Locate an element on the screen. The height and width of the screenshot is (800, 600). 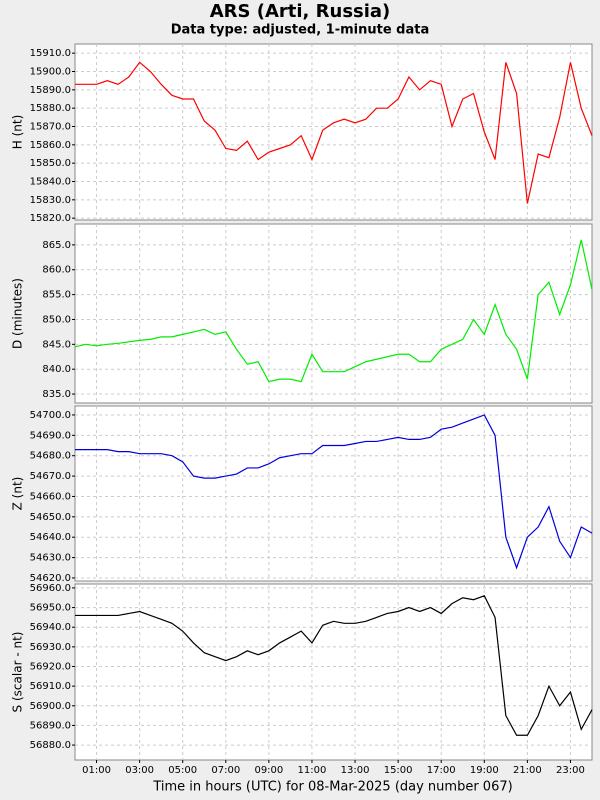
x-tick-label: 09:00 is located at coordinates (268, 770).